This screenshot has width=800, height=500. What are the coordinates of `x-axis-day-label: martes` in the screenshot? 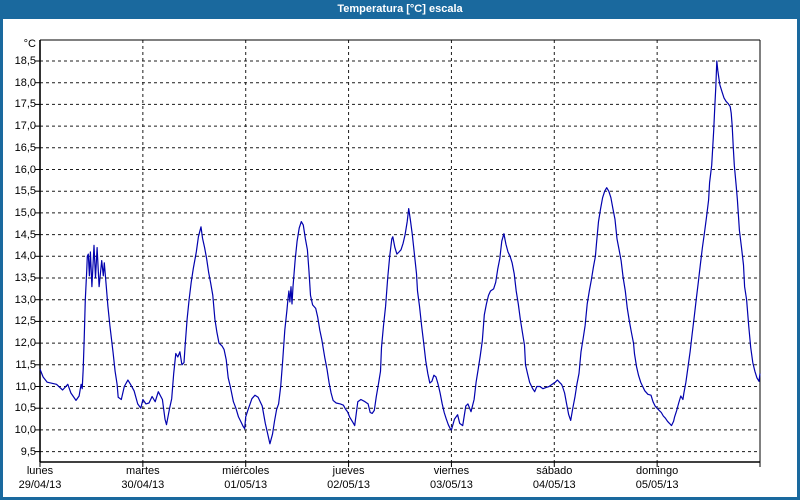 It's located at (143, 471).